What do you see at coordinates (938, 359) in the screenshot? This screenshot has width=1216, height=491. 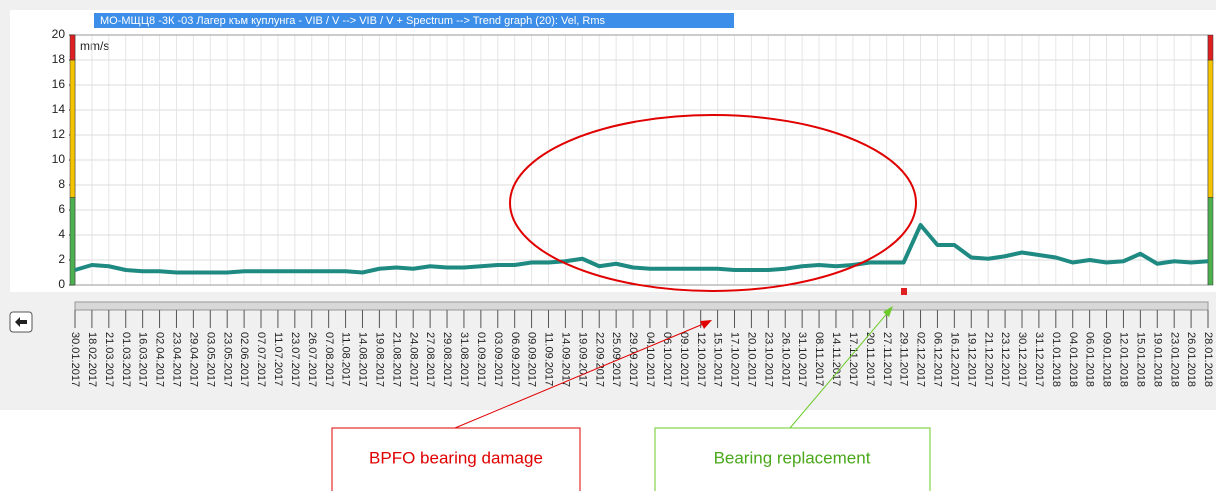 I see `x-tick-label: 06.12.2017` at bounding box center [938, 359].